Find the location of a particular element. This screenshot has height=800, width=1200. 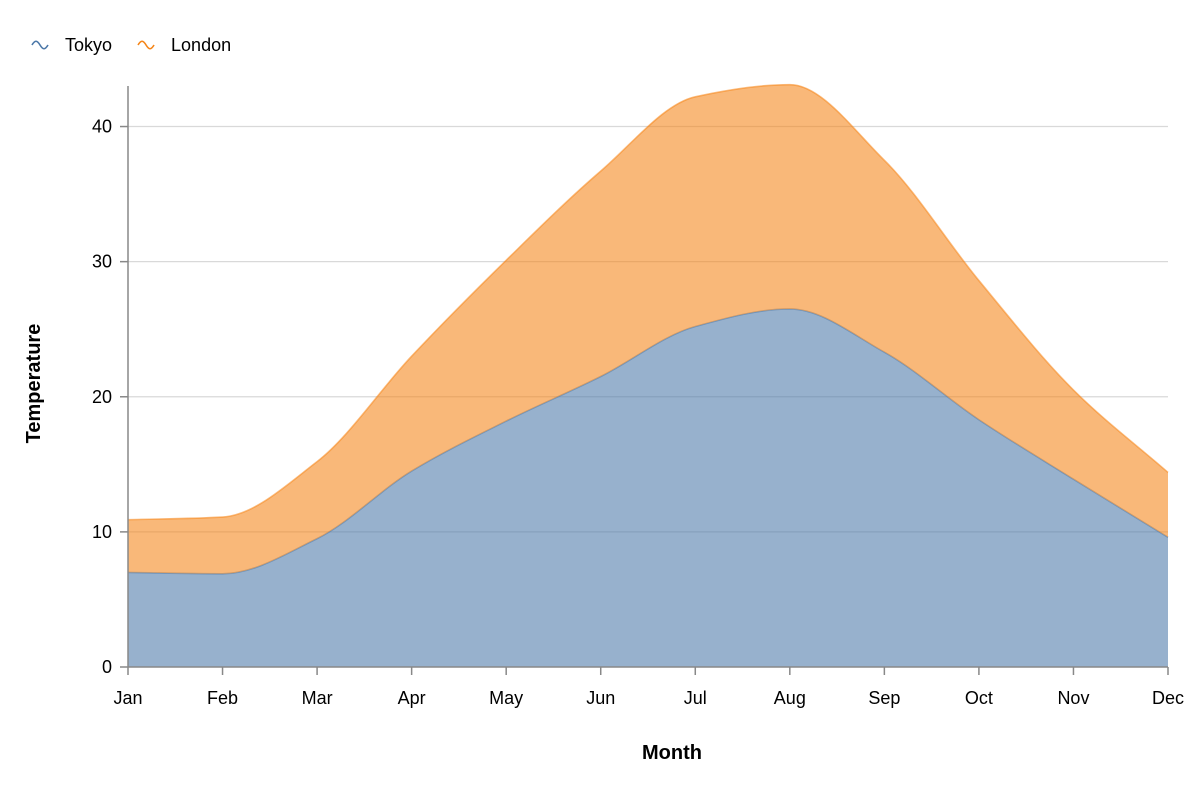

x-tick-label: Nov is located at coordinates (1073, 698).